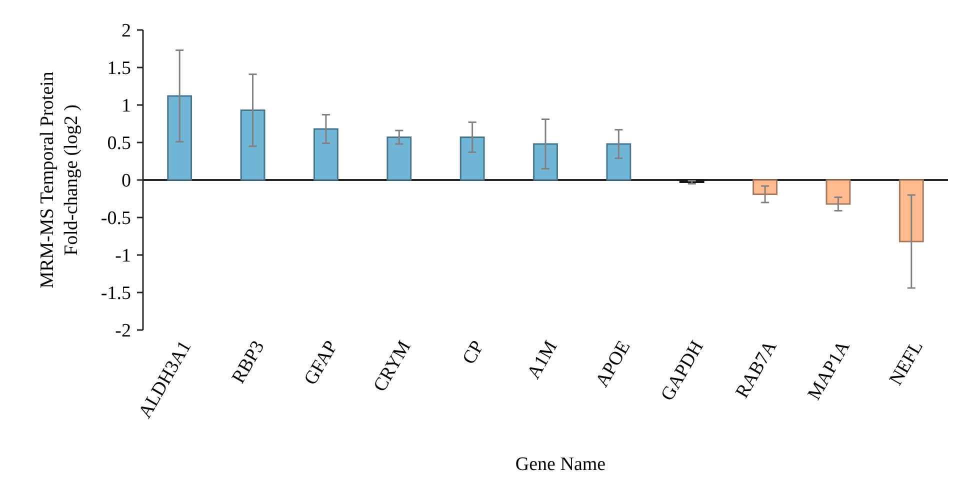 This screenshot has height=483, width=966. Describe the element at coordinates (126, 31) in the screenshot. I see `y-tick-label: 2` at that location.